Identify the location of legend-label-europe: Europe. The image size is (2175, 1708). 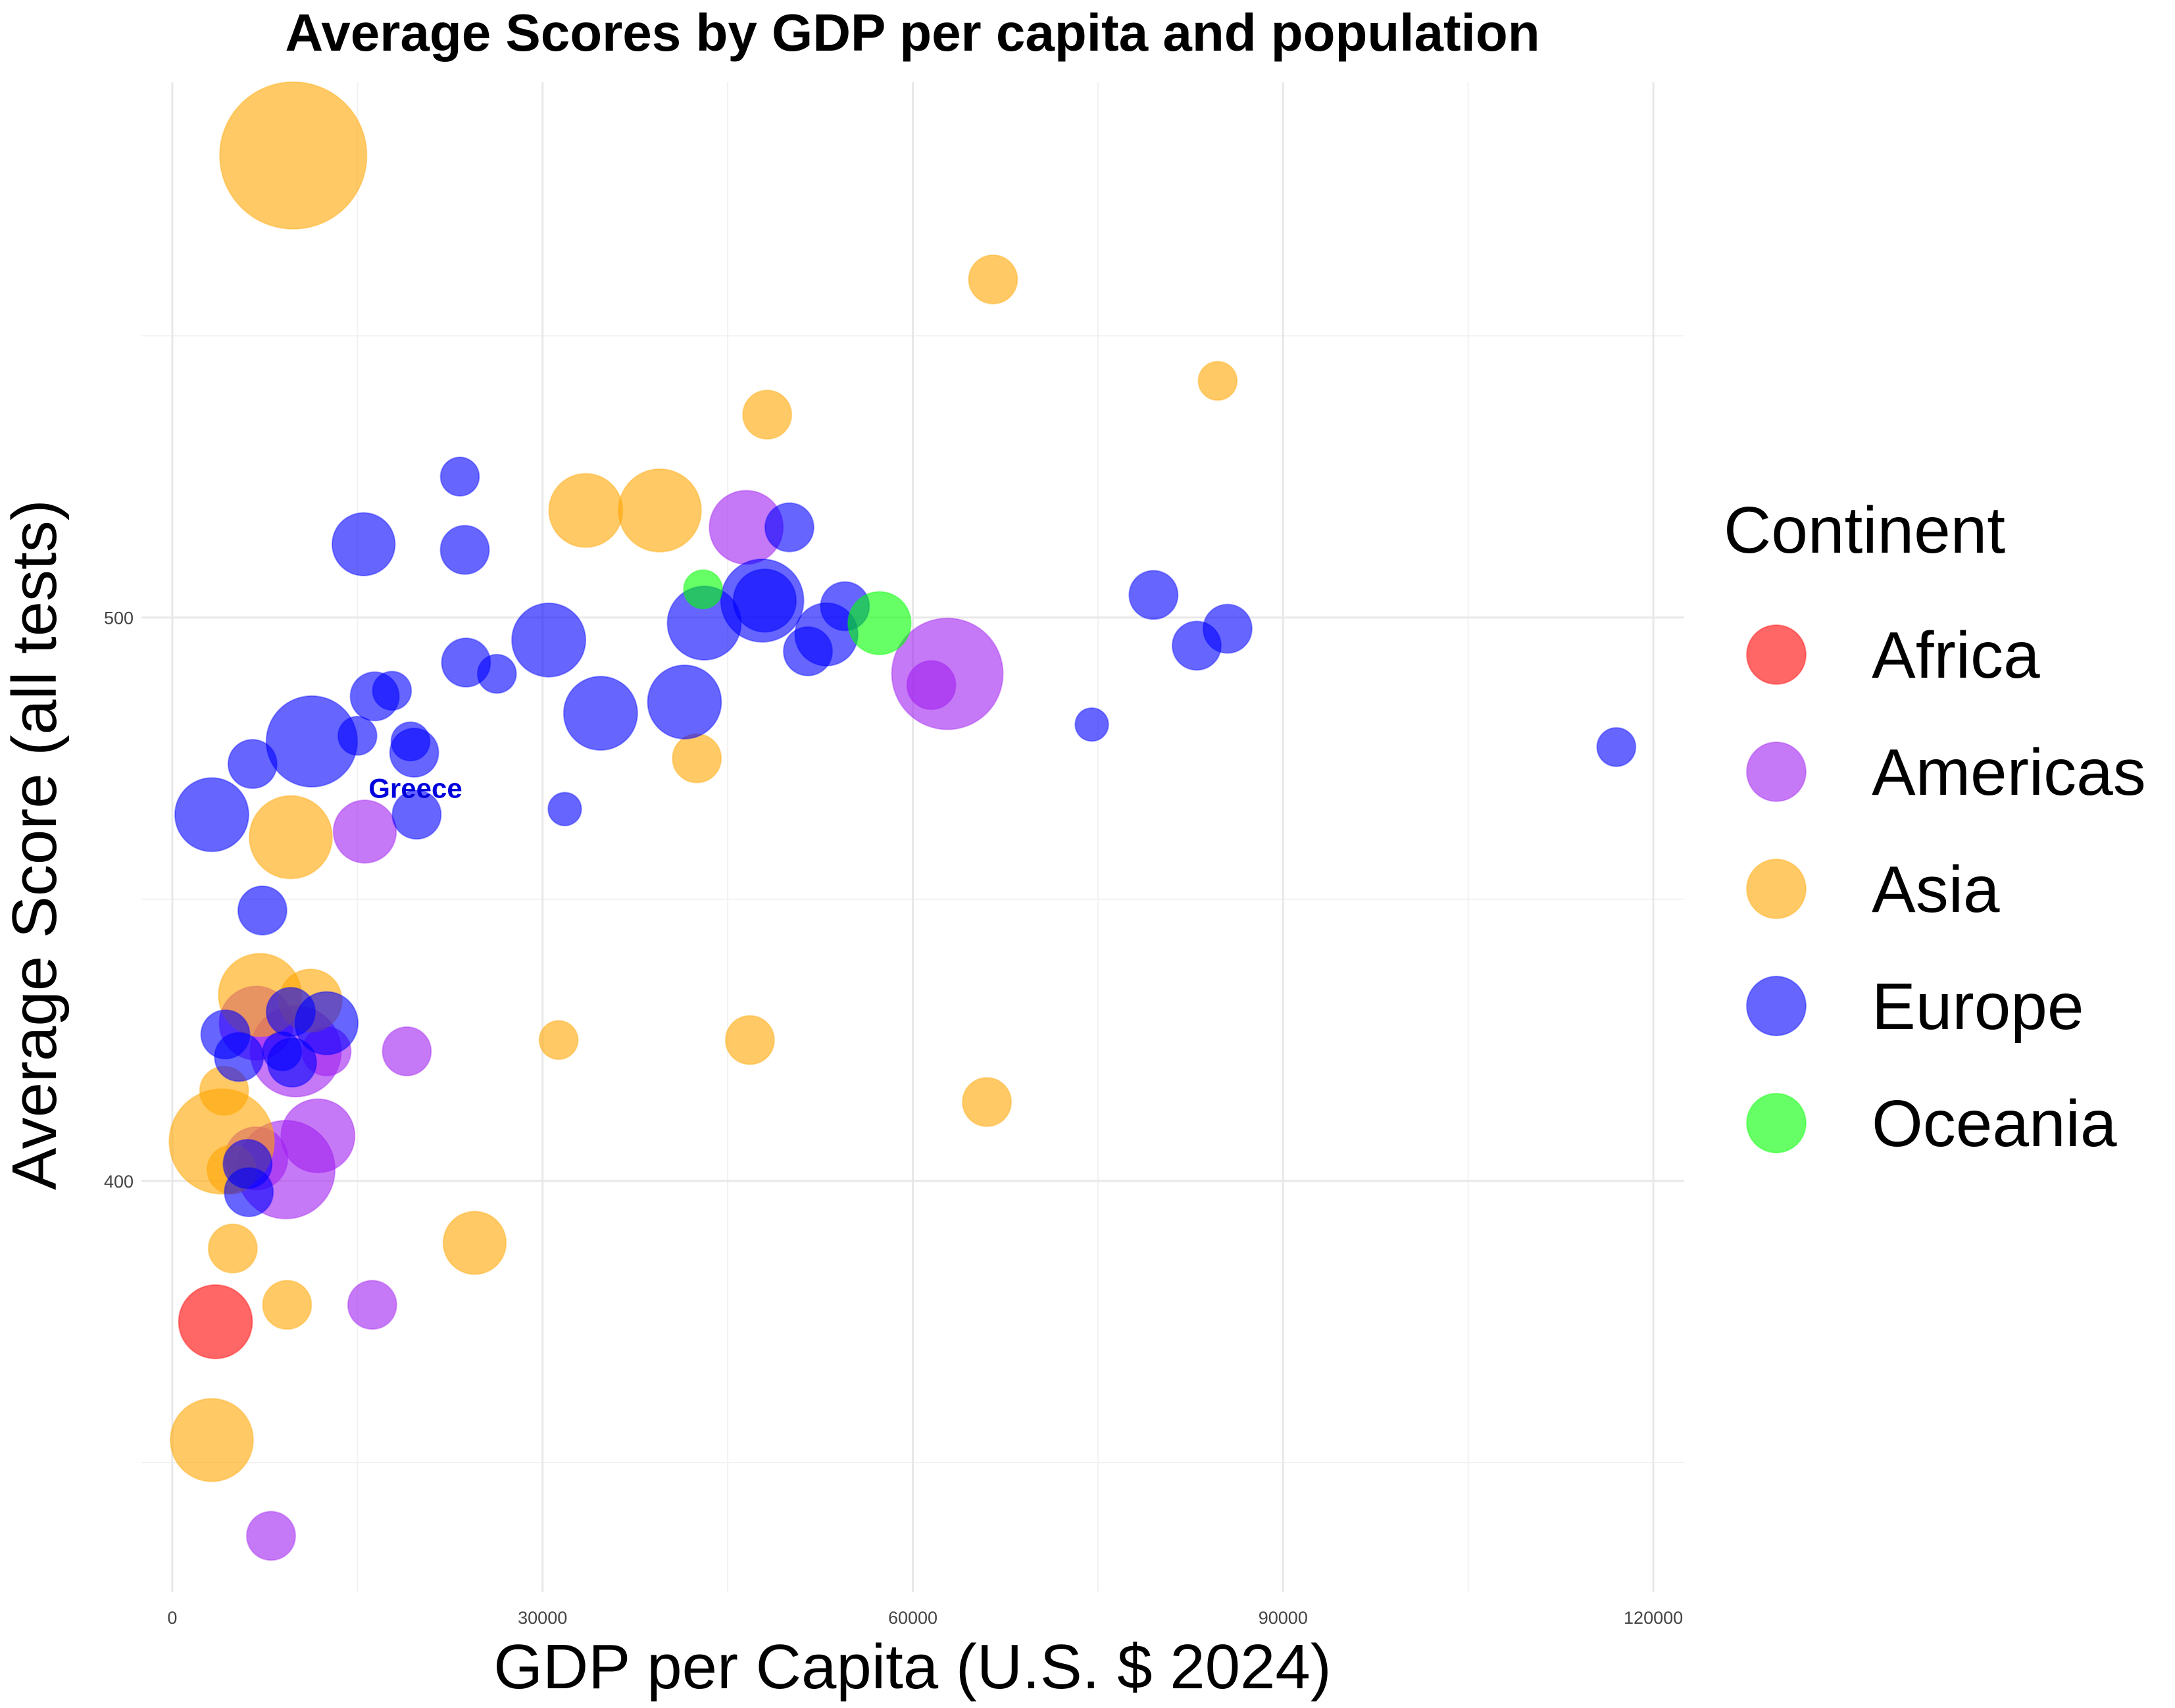
(1978, 1006).